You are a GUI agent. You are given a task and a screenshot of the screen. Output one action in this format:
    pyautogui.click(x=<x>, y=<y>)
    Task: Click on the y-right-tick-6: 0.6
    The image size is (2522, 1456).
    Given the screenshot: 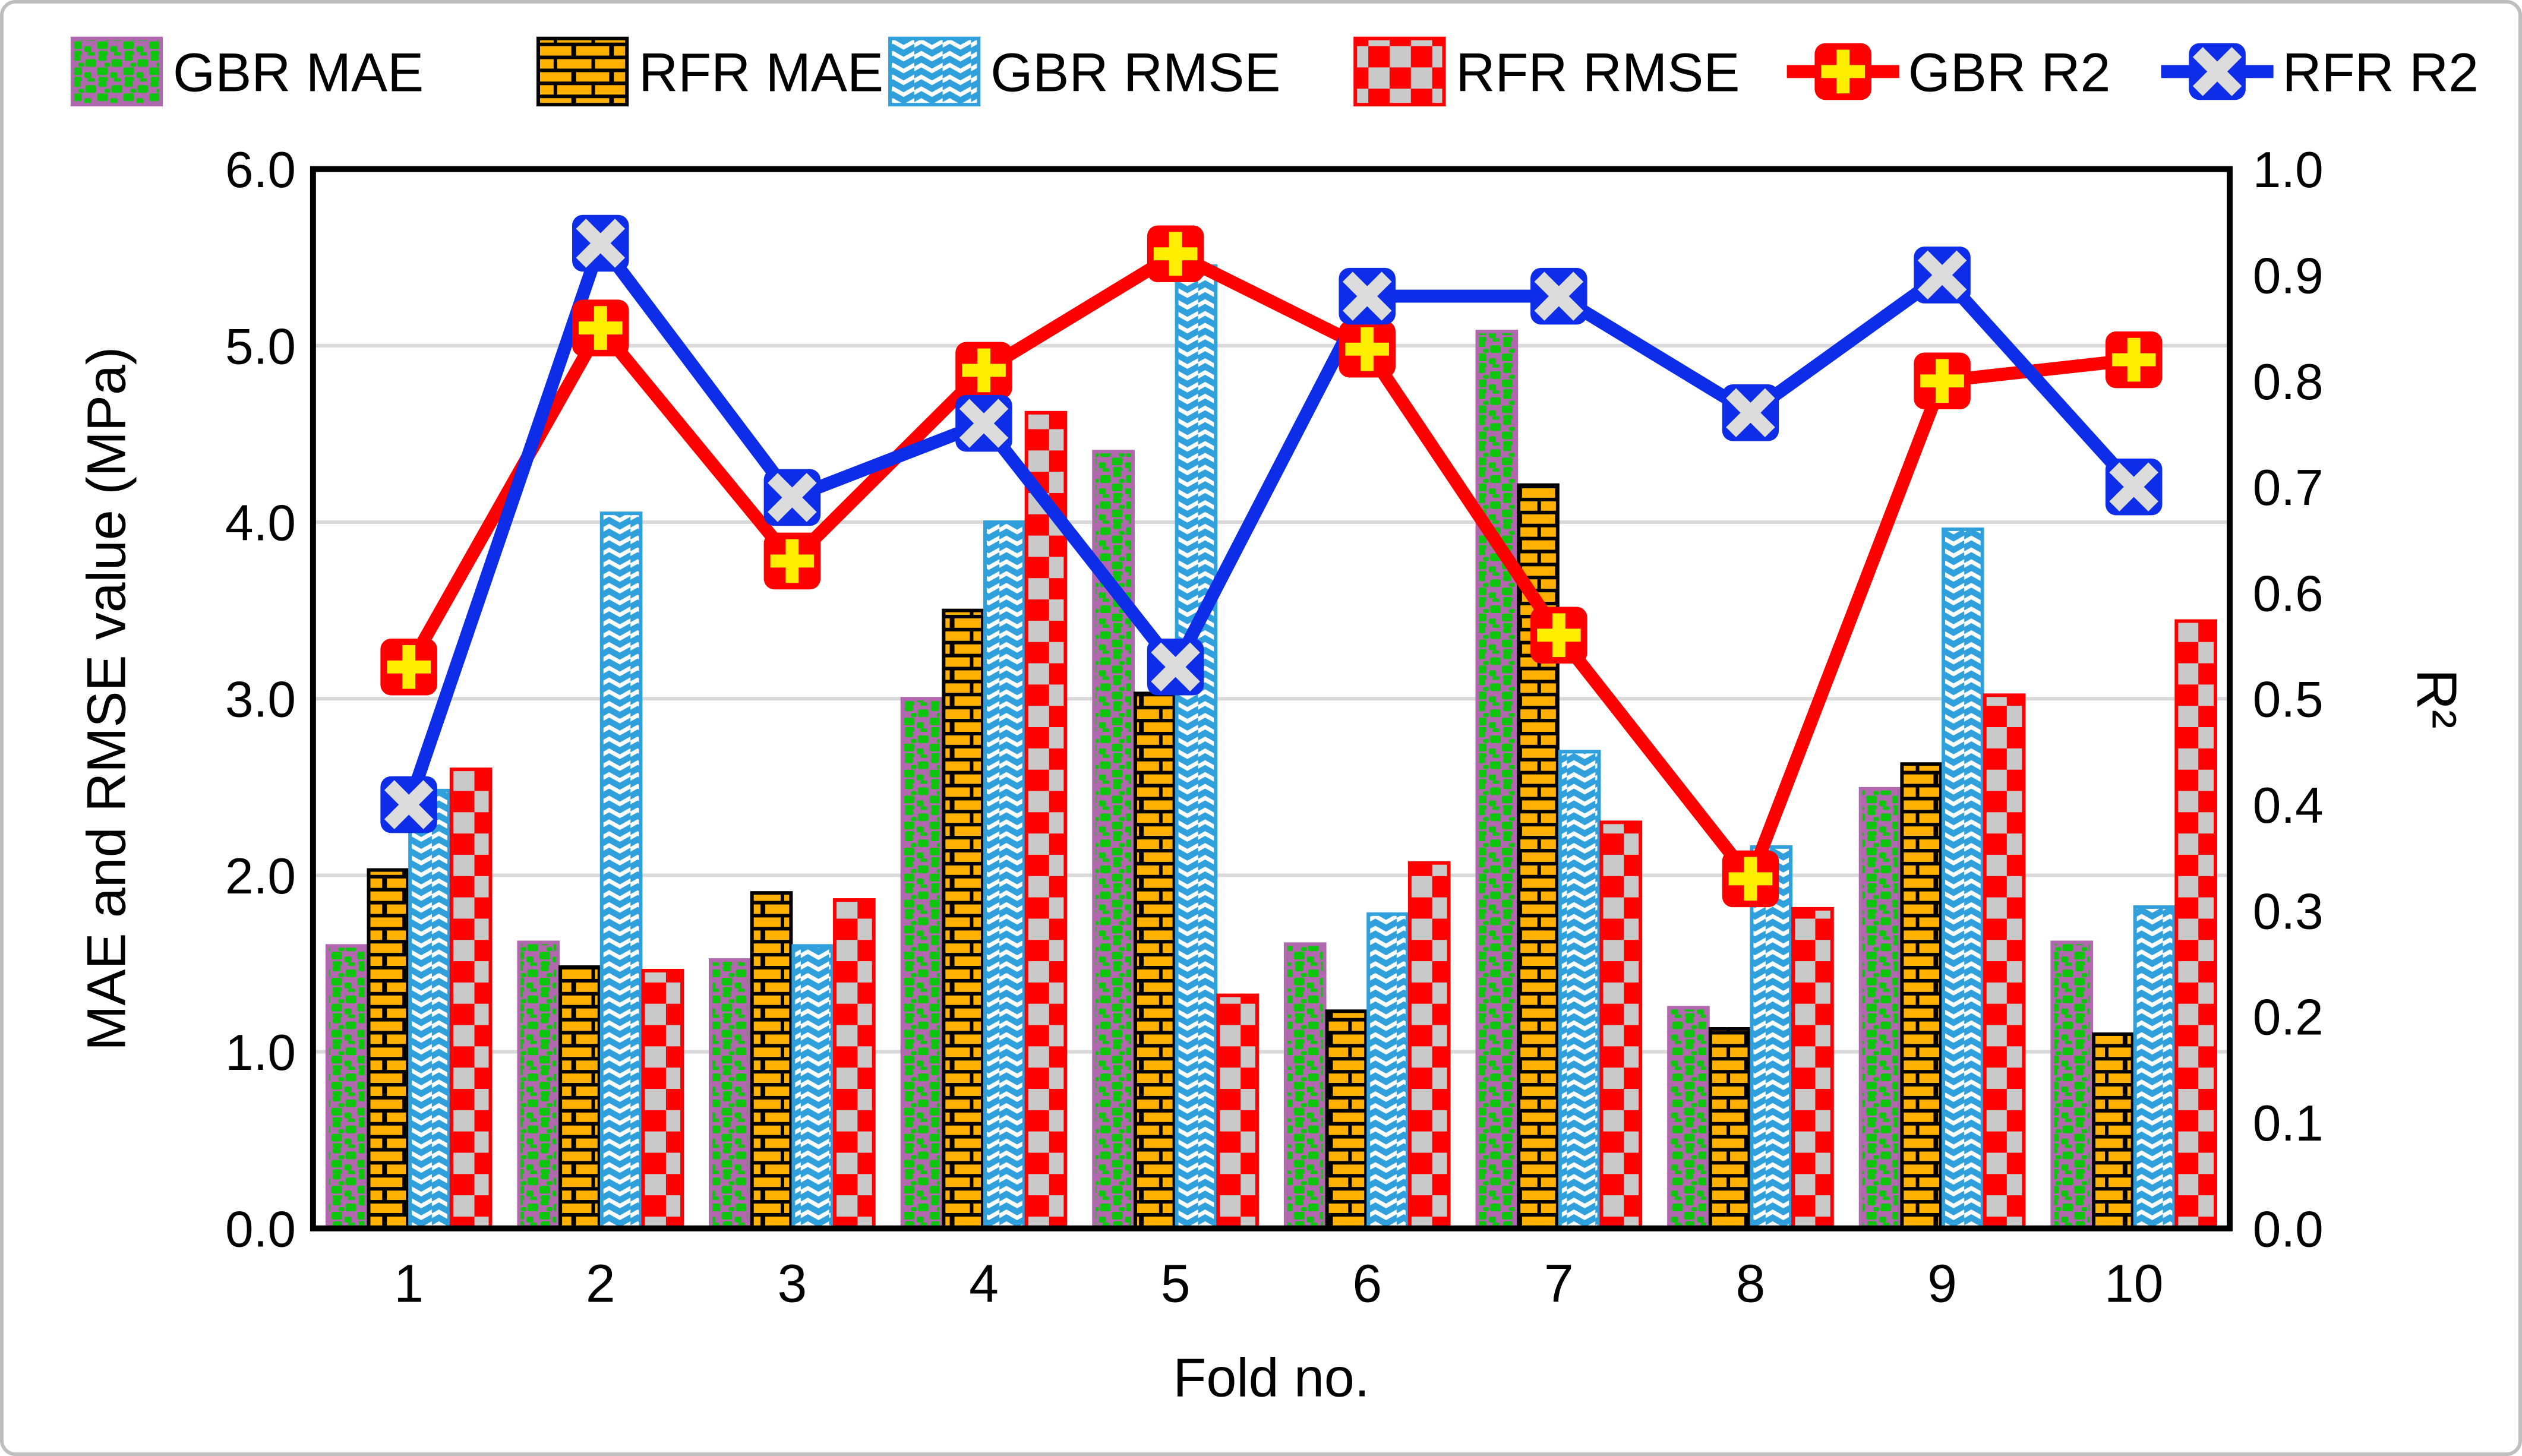 What is the action you would take?
    pyautogui.click(x=2288, y=594)
    